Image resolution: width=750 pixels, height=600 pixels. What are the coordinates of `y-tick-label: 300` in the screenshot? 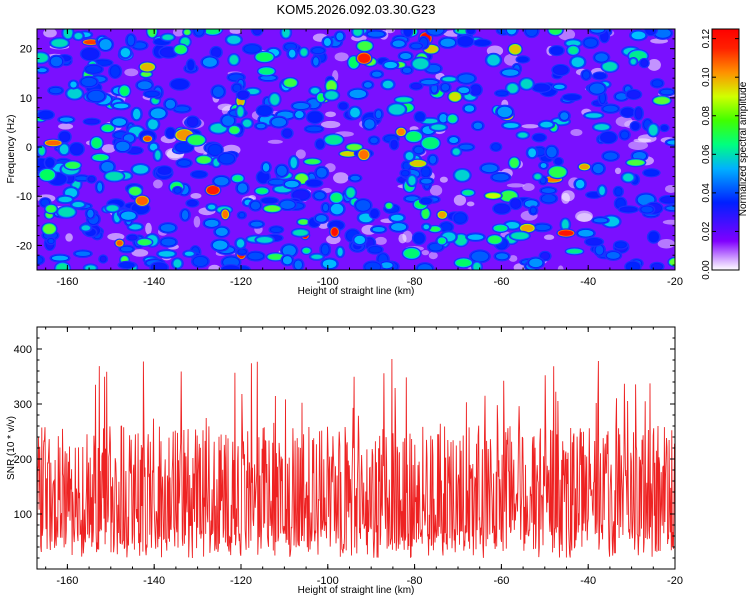 It's located at (23, 405).